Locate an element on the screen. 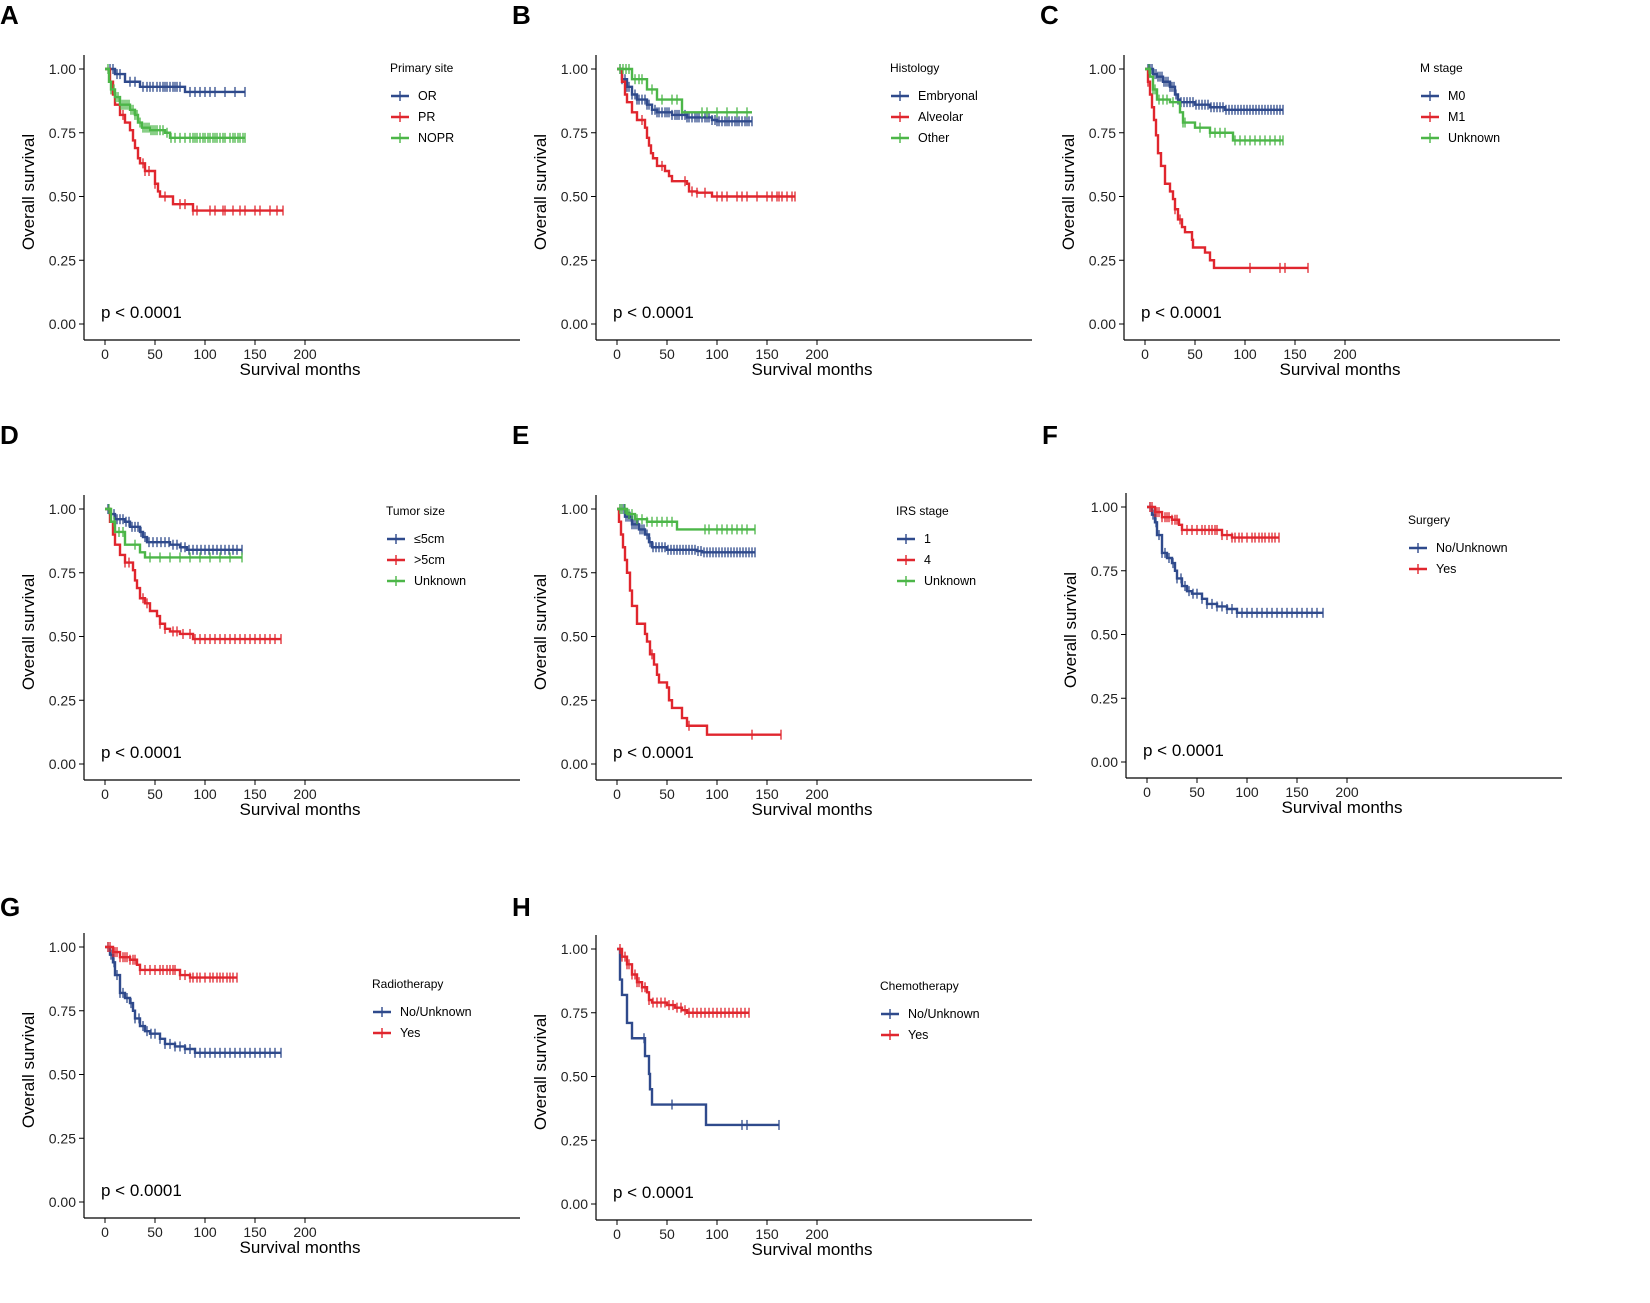 This screenshot has width=1650, height=1303. series-other is located at coordinates (684, 91).